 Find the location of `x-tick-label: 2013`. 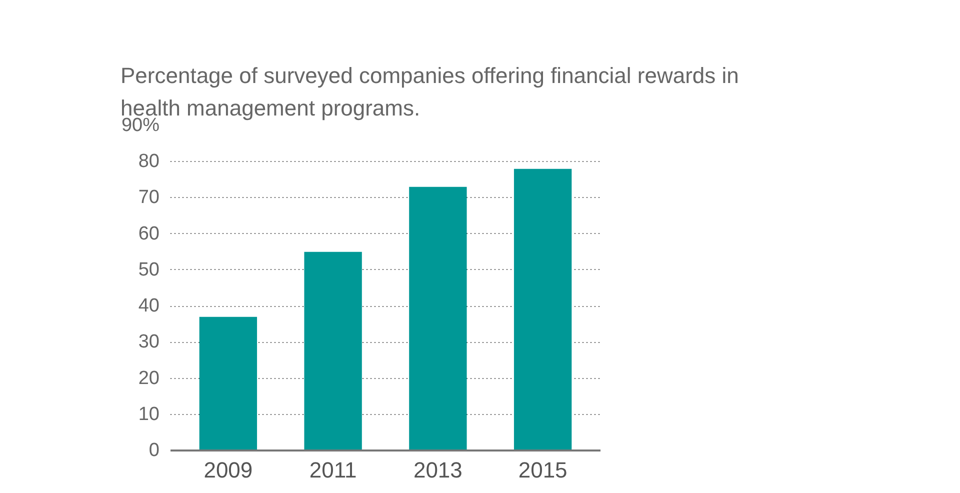

x-tick-label: 2013 is located at coordinates (437, 470).